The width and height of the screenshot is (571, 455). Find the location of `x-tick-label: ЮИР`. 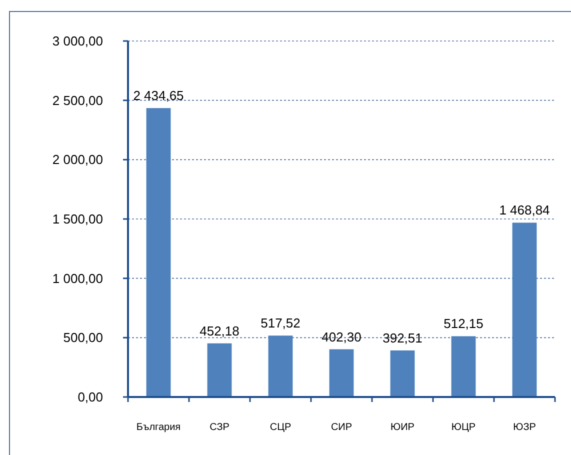

x-tick-label: ЮИР is located at coordinates (402, 427).